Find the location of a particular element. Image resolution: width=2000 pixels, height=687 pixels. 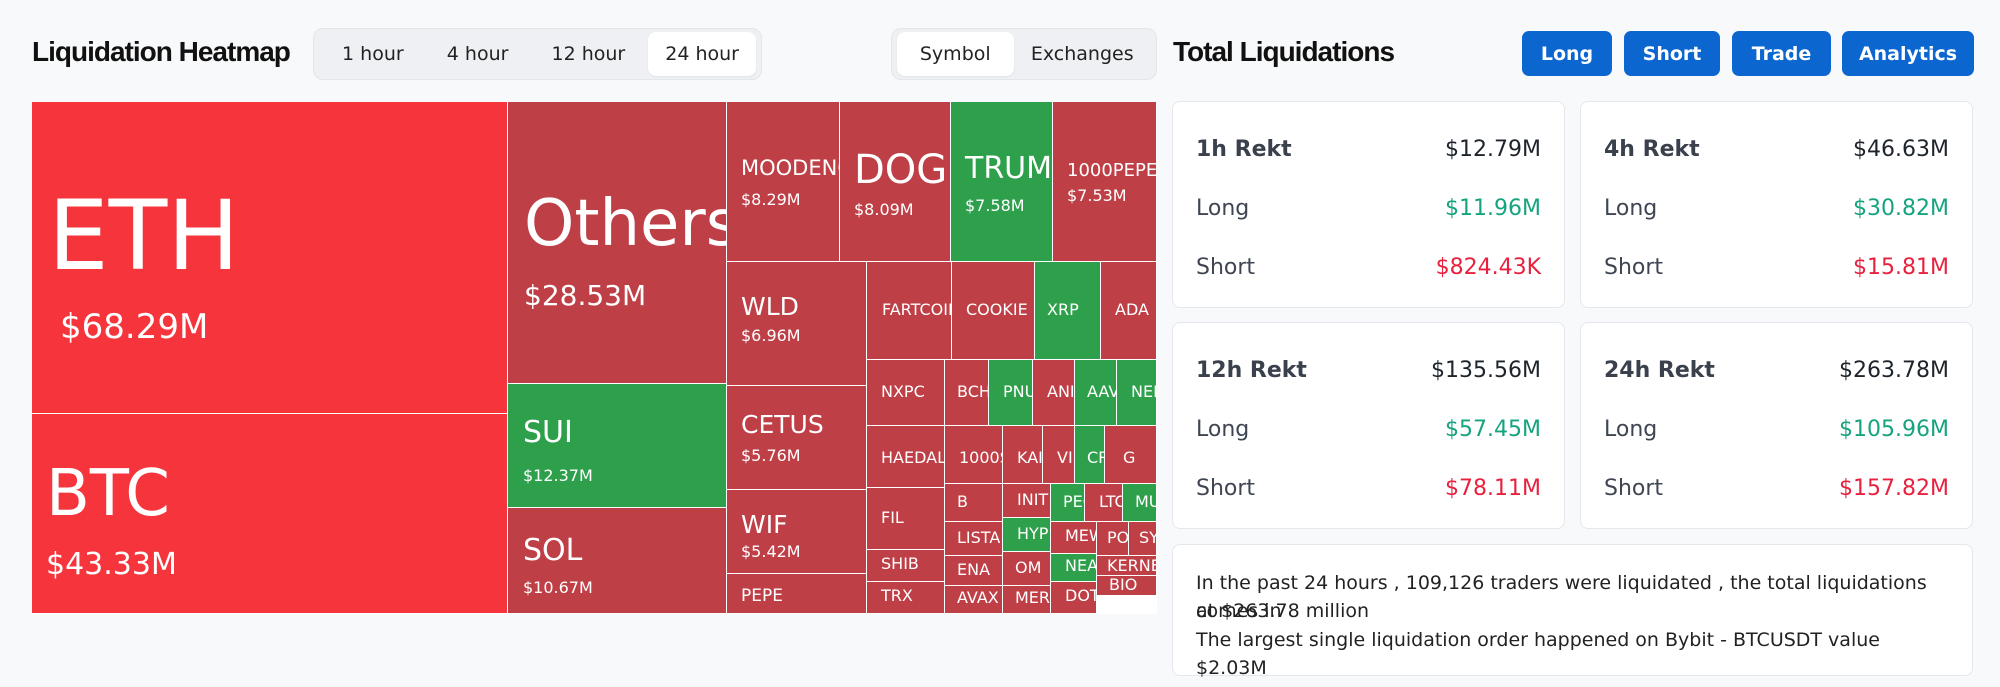

heatmap-tile-ada: ADA is located at coordinates (1129, 311).